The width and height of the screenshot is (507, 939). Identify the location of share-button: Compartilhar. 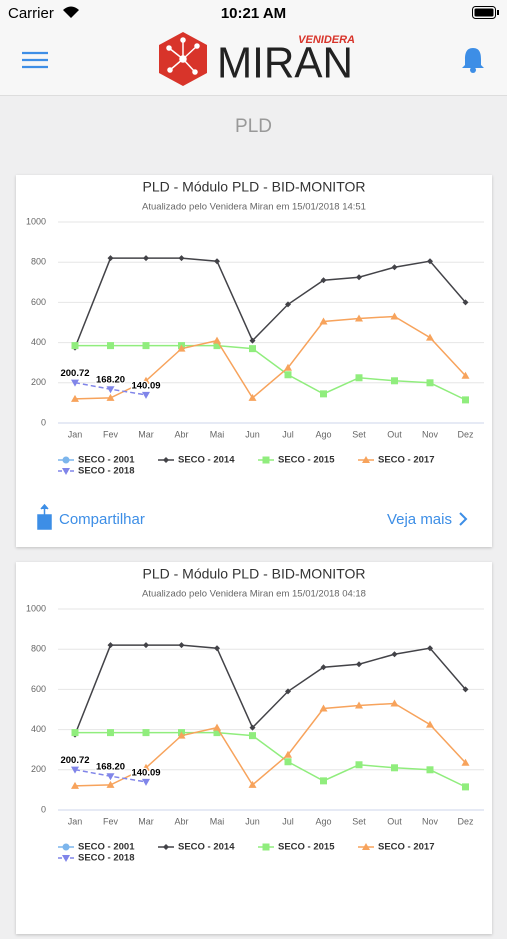
(102, 519).